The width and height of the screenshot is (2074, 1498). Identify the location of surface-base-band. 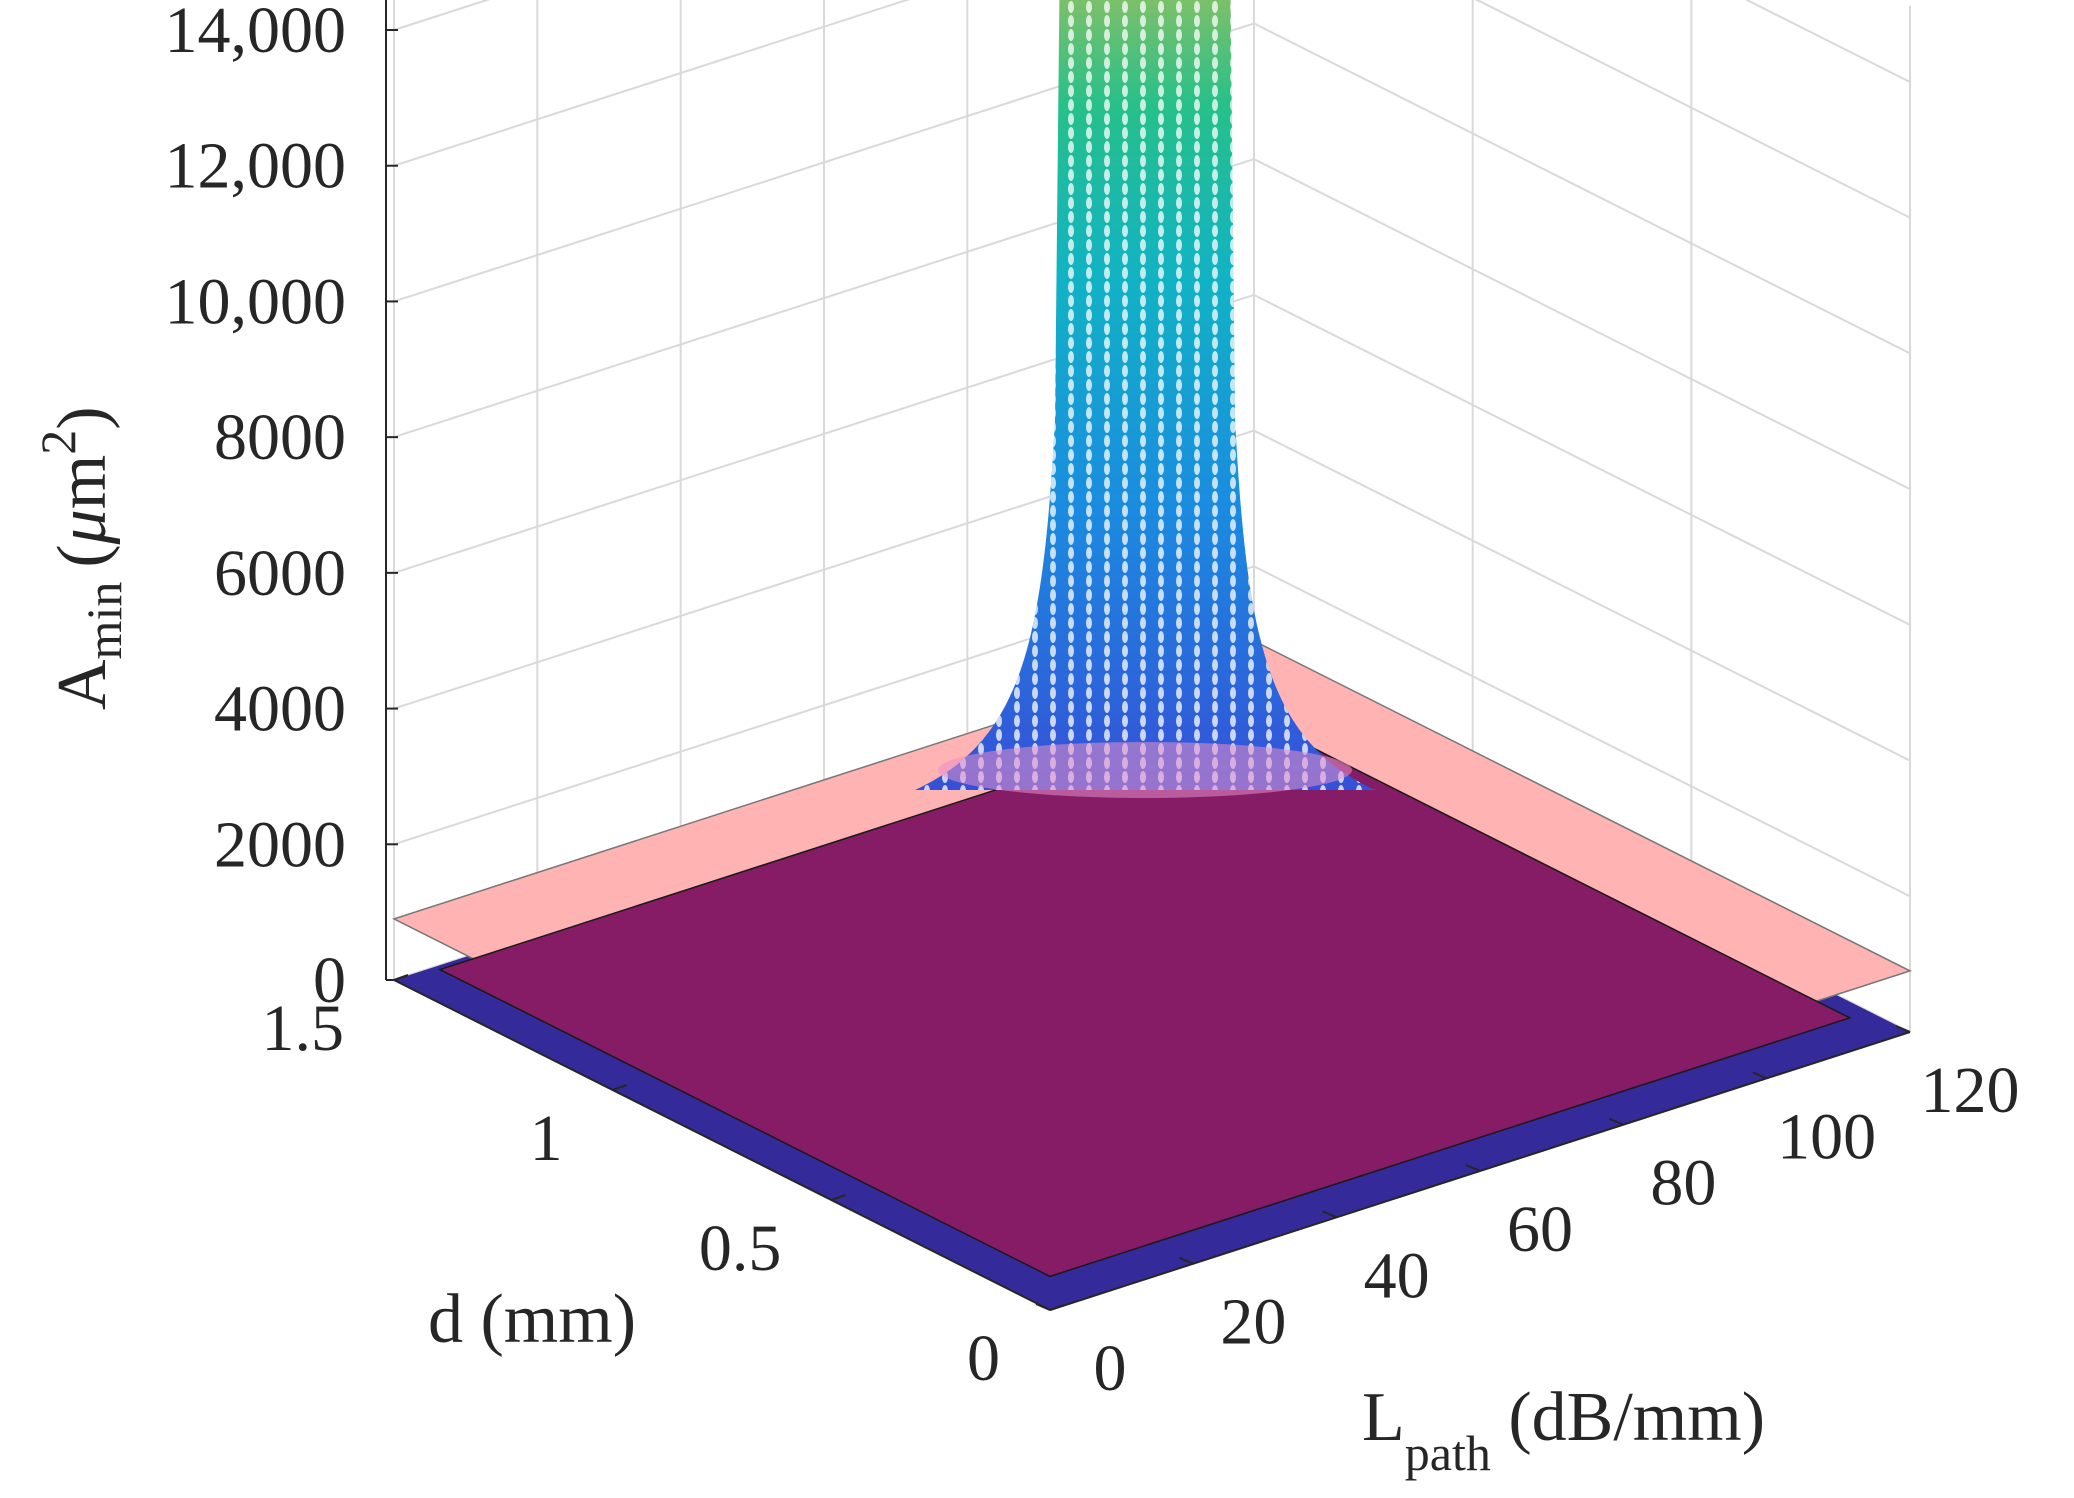
(1145, 770).